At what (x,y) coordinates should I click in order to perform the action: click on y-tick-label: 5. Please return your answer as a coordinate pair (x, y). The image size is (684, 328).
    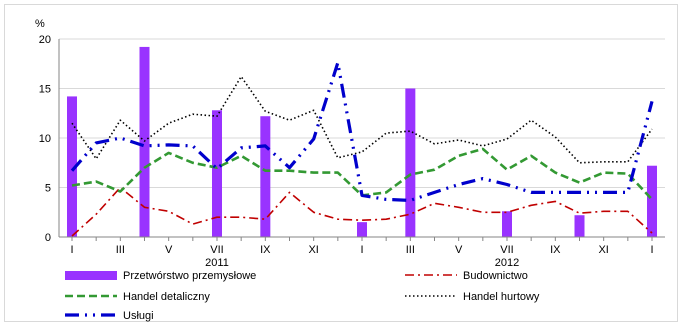
    Looking at the image, I should click on (48, 189).